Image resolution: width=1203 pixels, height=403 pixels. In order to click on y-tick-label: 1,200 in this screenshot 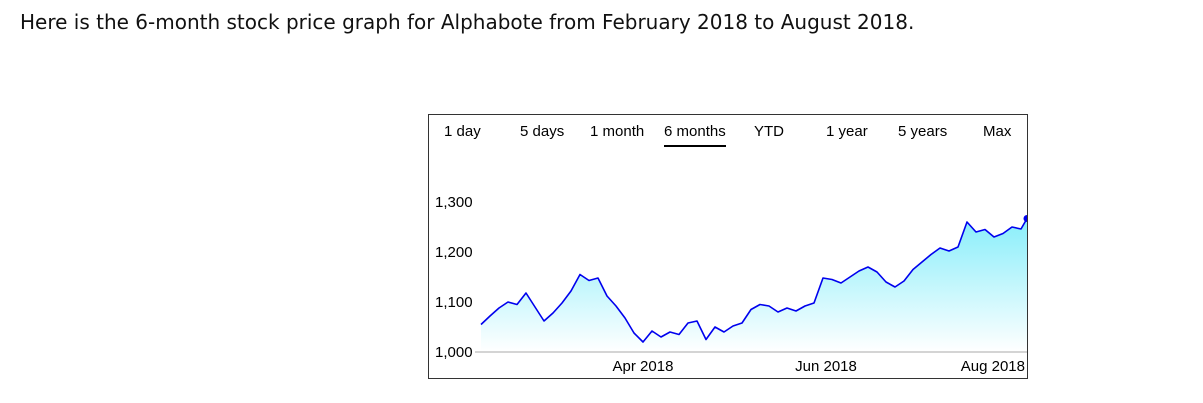, I will do `click(454, 252)`.